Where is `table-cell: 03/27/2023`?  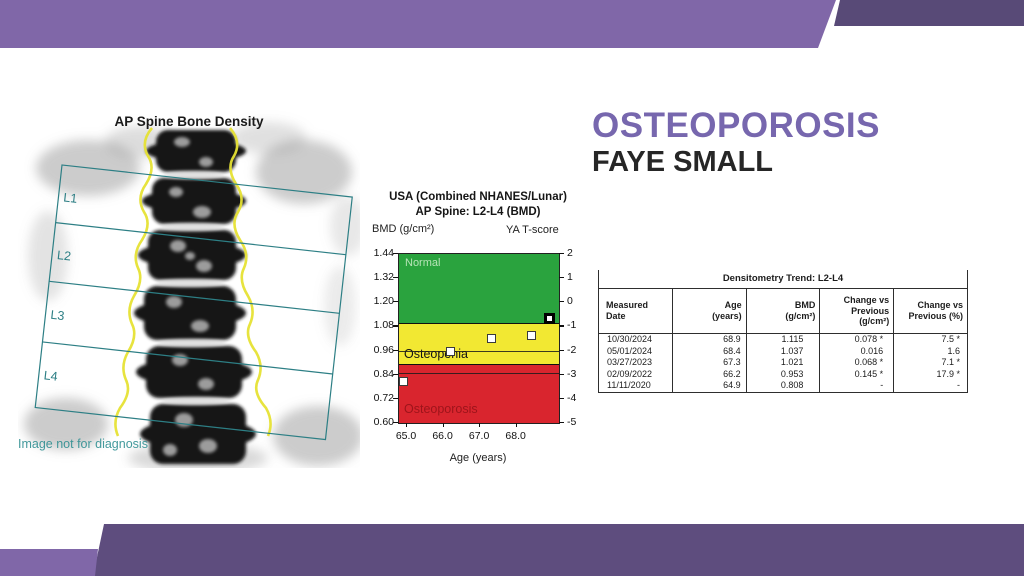 table-cell: 03/27/2023 is located at coordinates (635, 363).